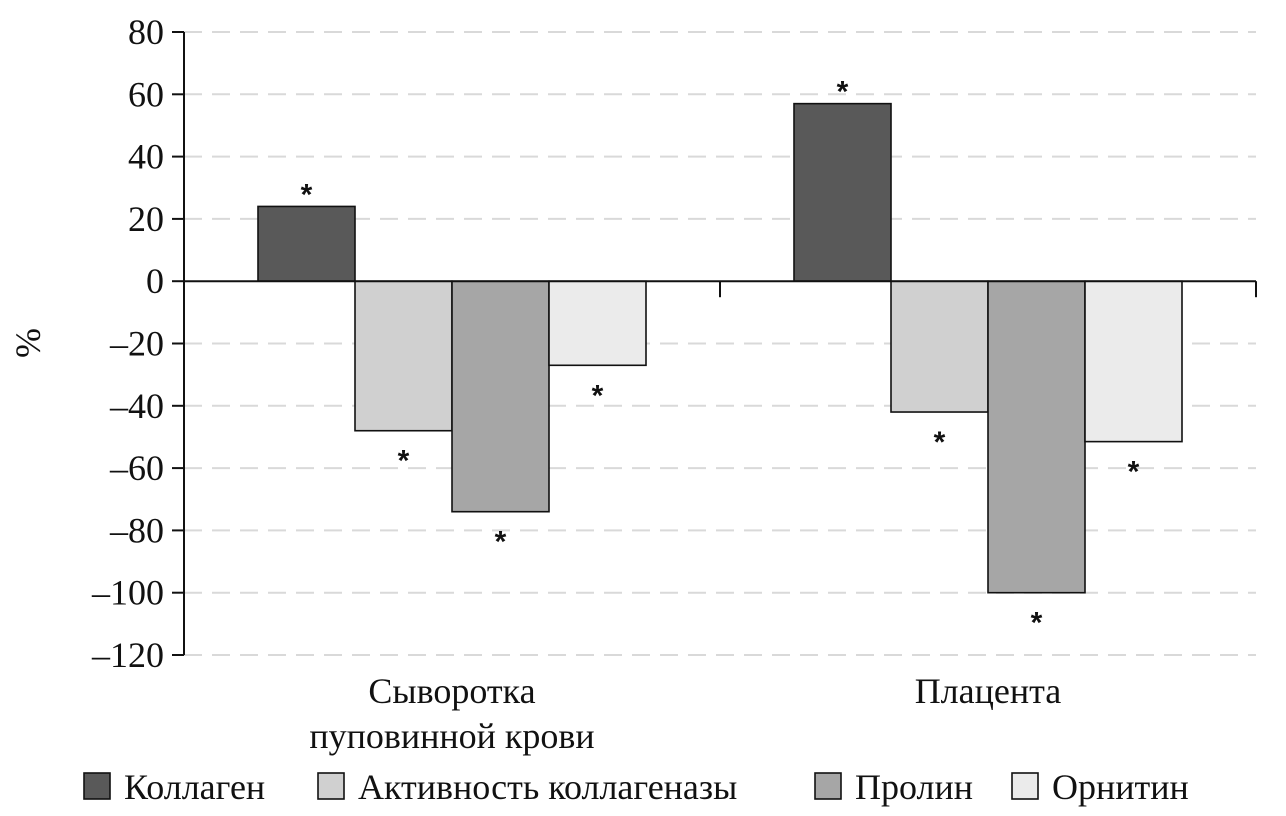  I want to click on y-tick-labels: 80 60 40 20 0 –20 –40 –60 –80 –100 –120, so click(127, 343).